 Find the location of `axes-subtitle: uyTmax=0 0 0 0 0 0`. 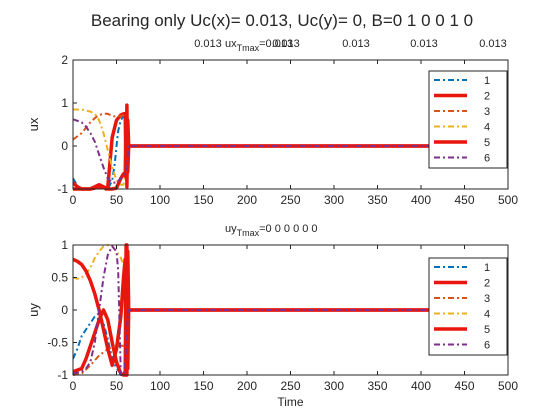

axes-subtitle: uyTmax=0 0 0 0 0 0 is located at coordinates (271, 230).